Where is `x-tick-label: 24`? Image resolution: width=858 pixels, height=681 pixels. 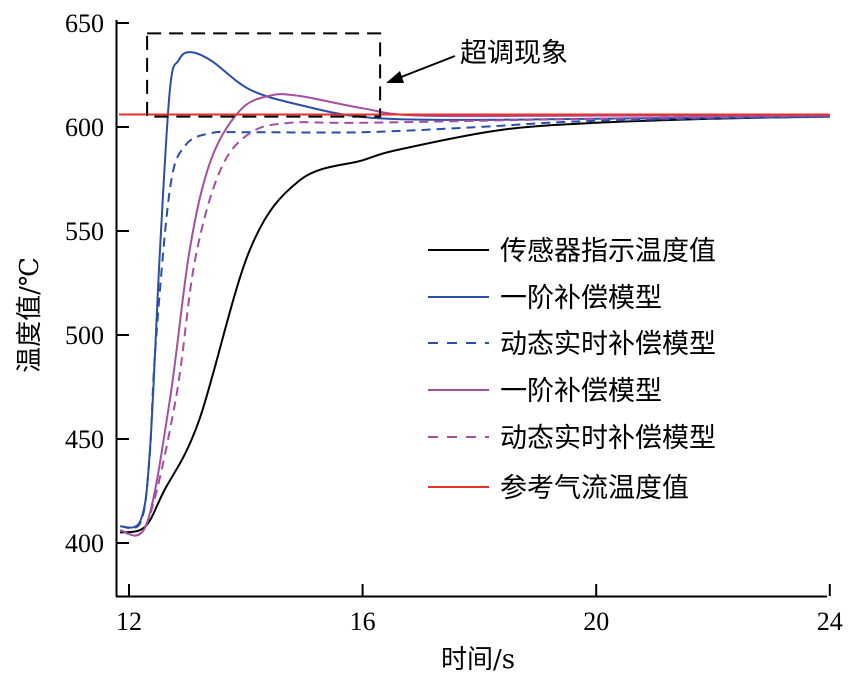 x-tick-label: 24 is located at coordinates (830, 621).